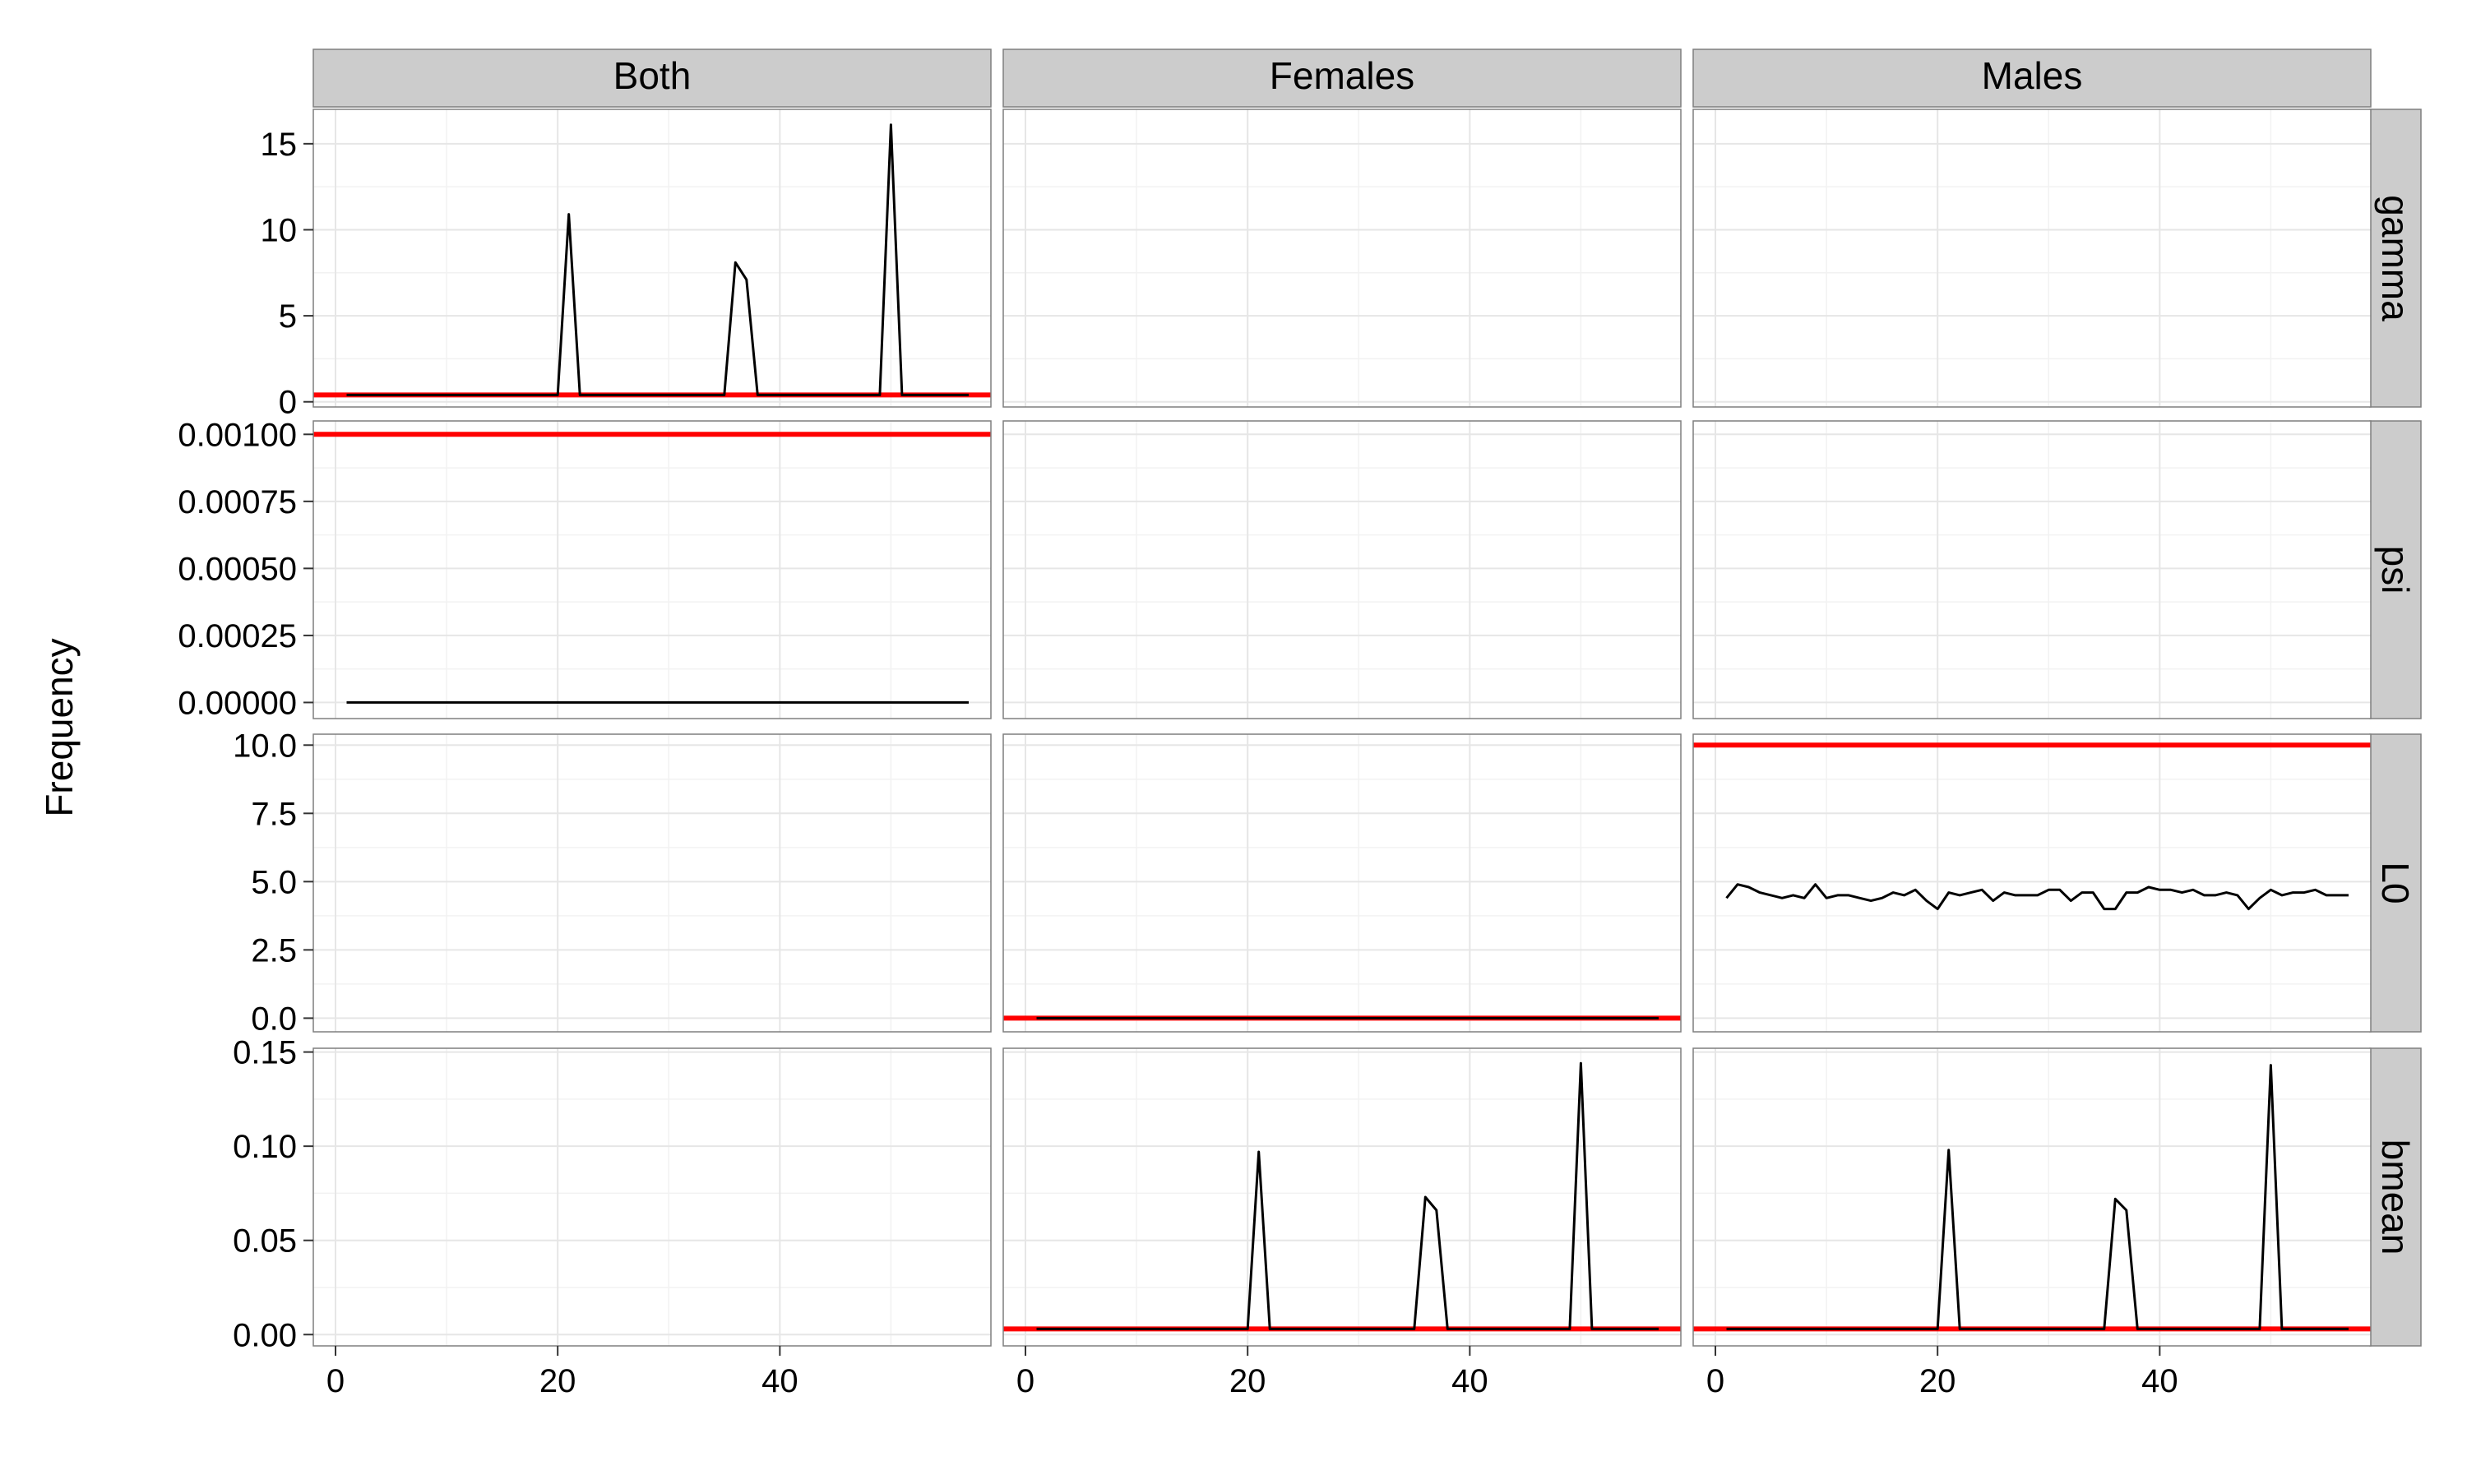 Image resolution: width=2467 pixels, height=1484 pixels. Describe the element at coordinates (274, 882) in the screenshot. I see `y-tick-label: 5.0` at that location.